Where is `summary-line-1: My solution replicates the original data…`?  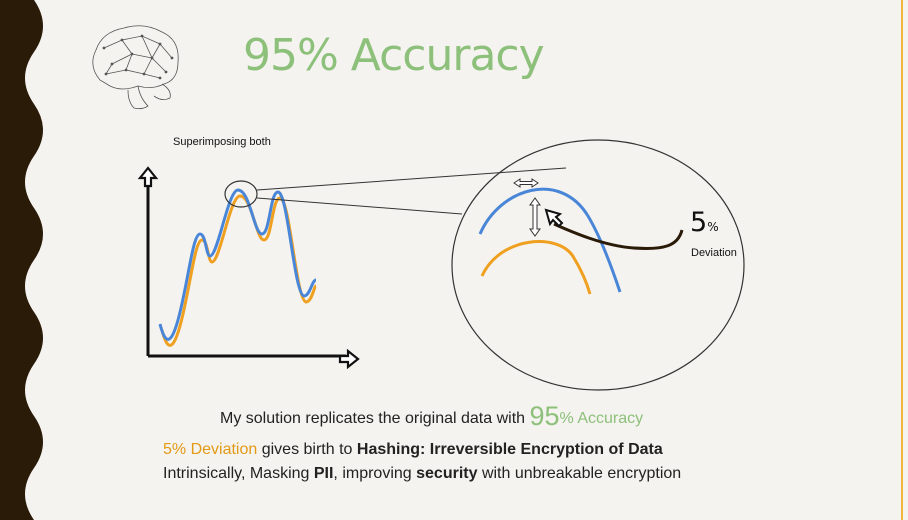 summary-line-1: My solution replicates the original data… is located at coordinates (432, 416).